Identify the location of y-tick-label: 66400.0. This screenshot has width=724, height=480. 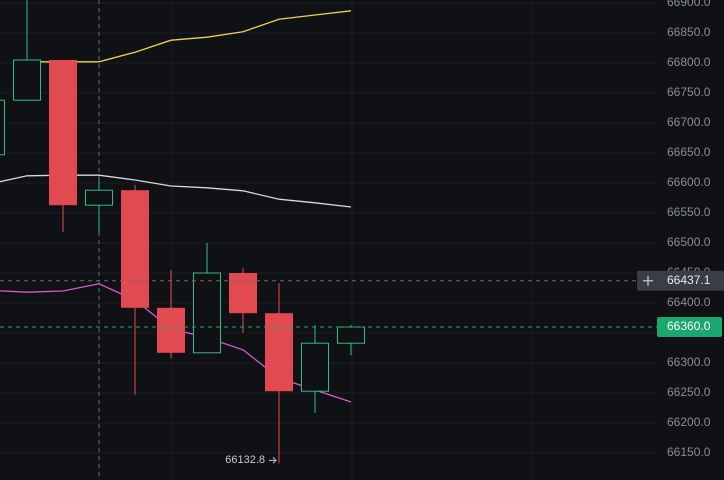
(689, 302).